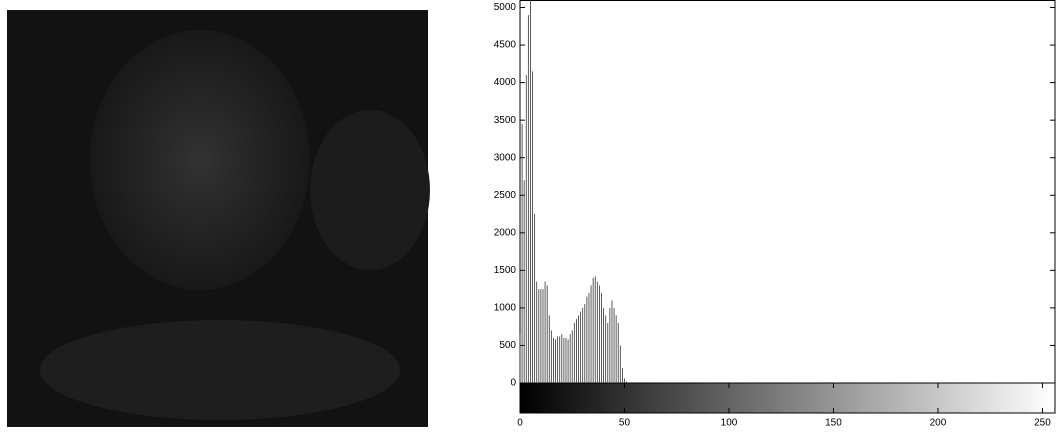 Image resolution: width=1058 pixels, height=434 pixels. Describe the element at coordinates (938, 423) in the screenshot. I see `x-tick-label: 200` at that location.